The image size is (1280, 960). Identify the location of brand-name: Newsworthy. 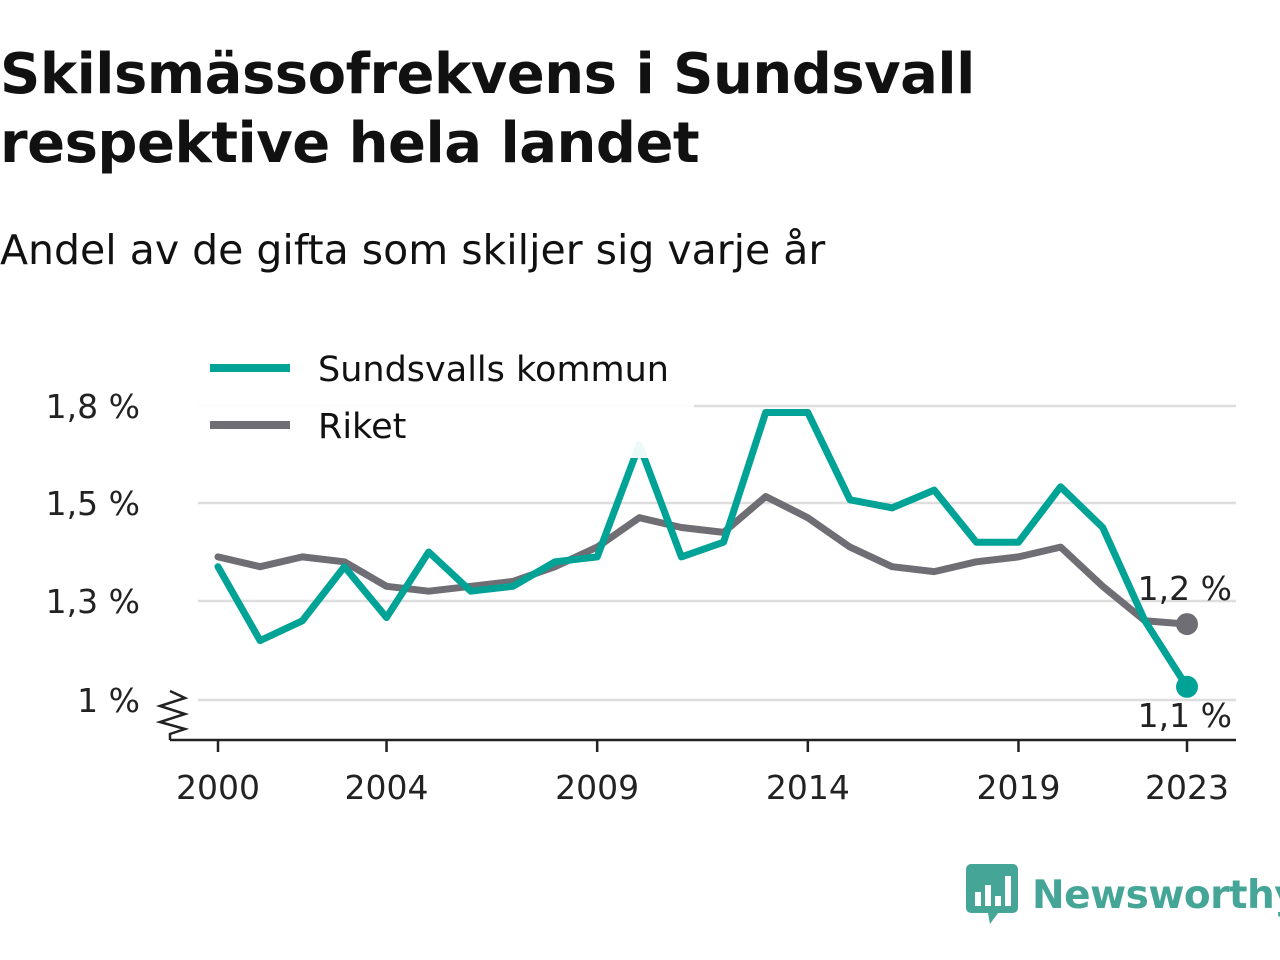
(1156, 895).